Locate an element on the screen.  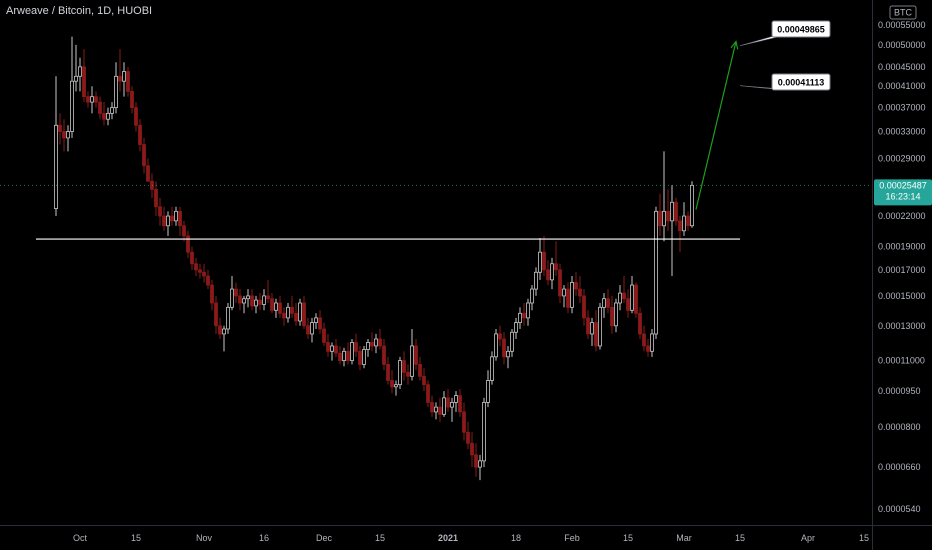
price-callout-text: 0.00041113 is located at coordinates (801, 83).